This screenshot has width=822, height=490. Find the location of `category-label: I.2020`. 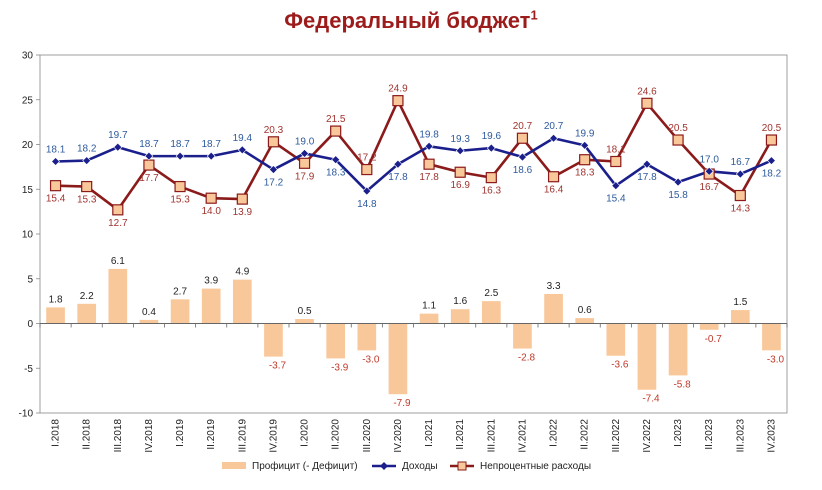

category-label: I.2020 is located at coordinates (305, 433).